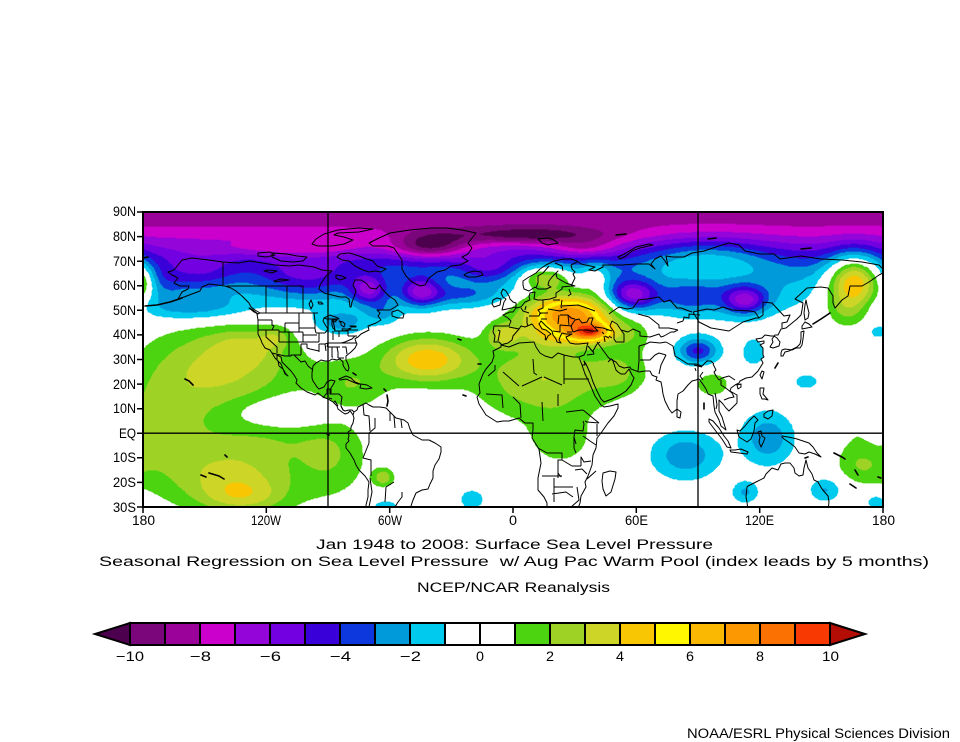  What do you see at coordinates (124, 482) in the screenshot?
I see `svg-text: 20S` at bounding box center [124, 482].